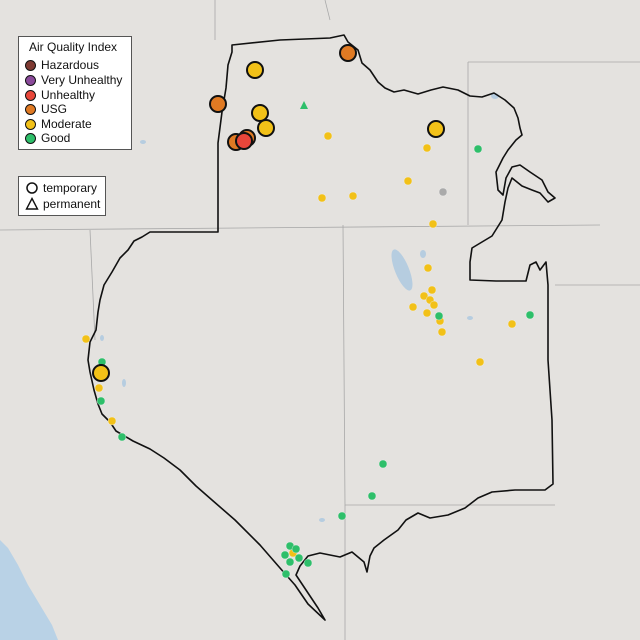 This screenshot has width=640, height=640. What do you see at coordinates (30, 80) in the screenshot?
I see `very-unhealthy-swatch` at bounding box center [30, 80].